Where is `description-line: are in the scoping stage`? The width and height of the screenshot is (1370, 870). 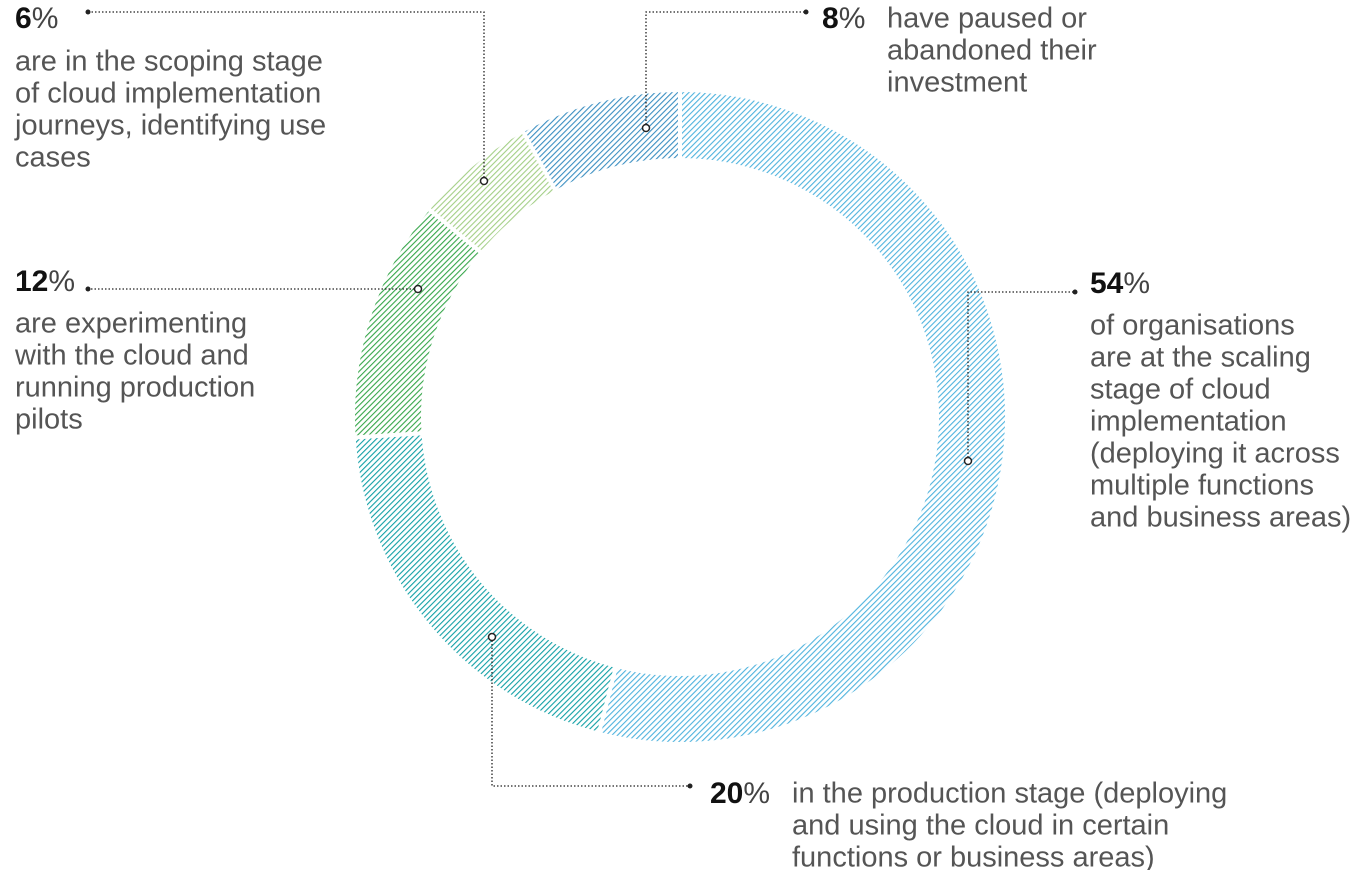
description-line: are in the scoping stage is located at coordinates (169, 62).